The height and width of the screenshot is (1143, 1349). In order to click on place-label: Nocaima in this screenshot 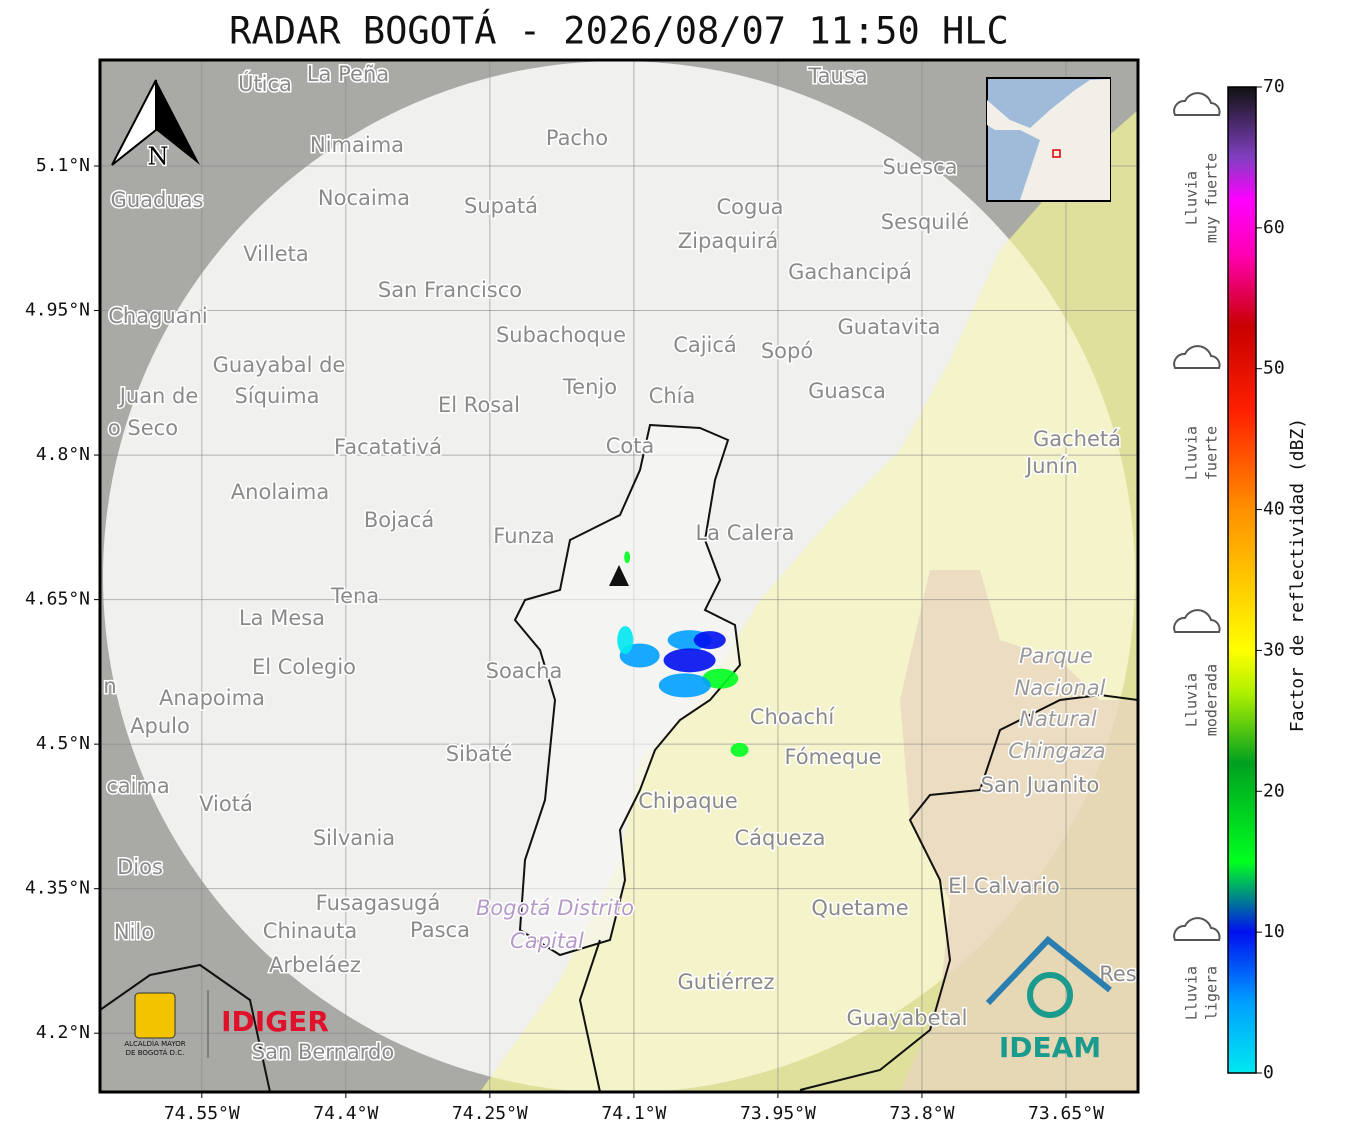, I will do `click(364, 198)`.